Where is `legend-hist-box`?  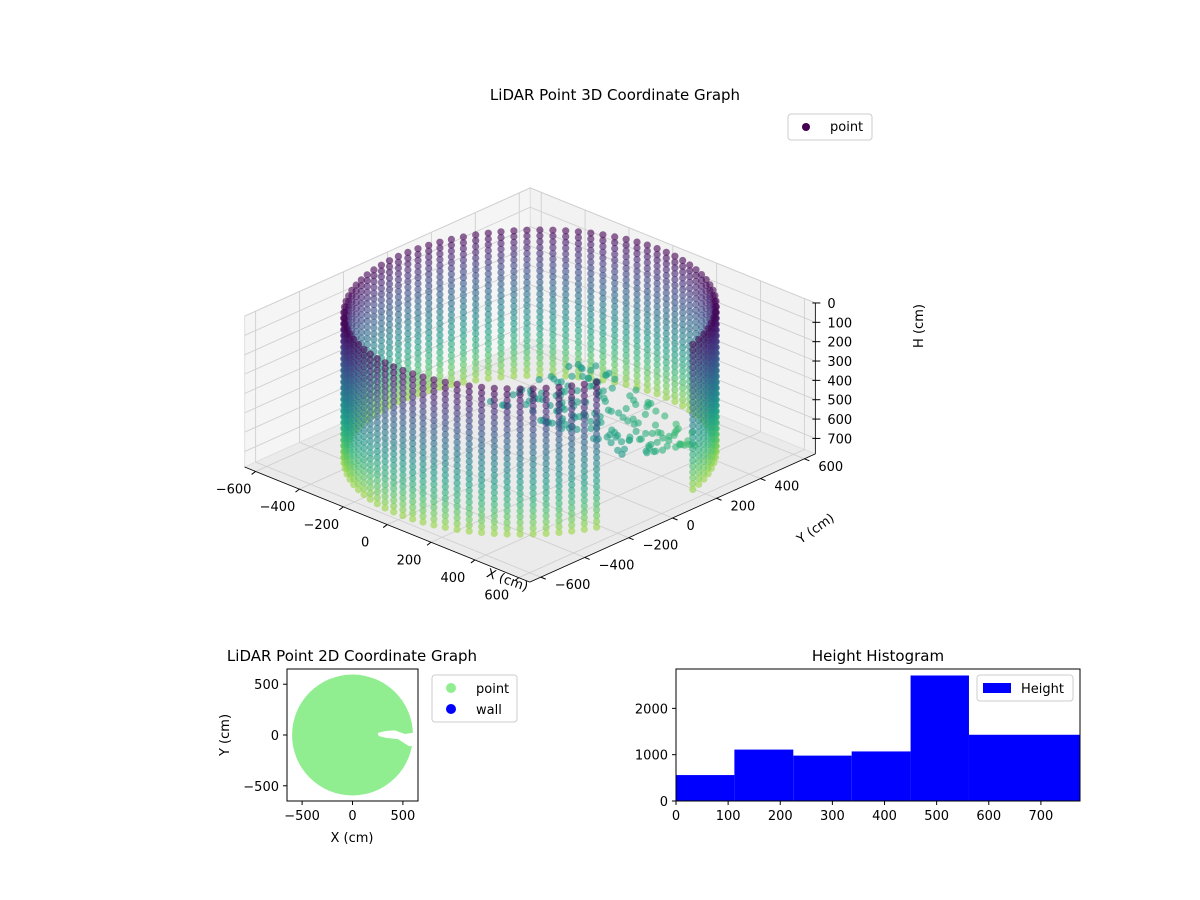
legend-hist-box is located at coordinates (1025, 688).